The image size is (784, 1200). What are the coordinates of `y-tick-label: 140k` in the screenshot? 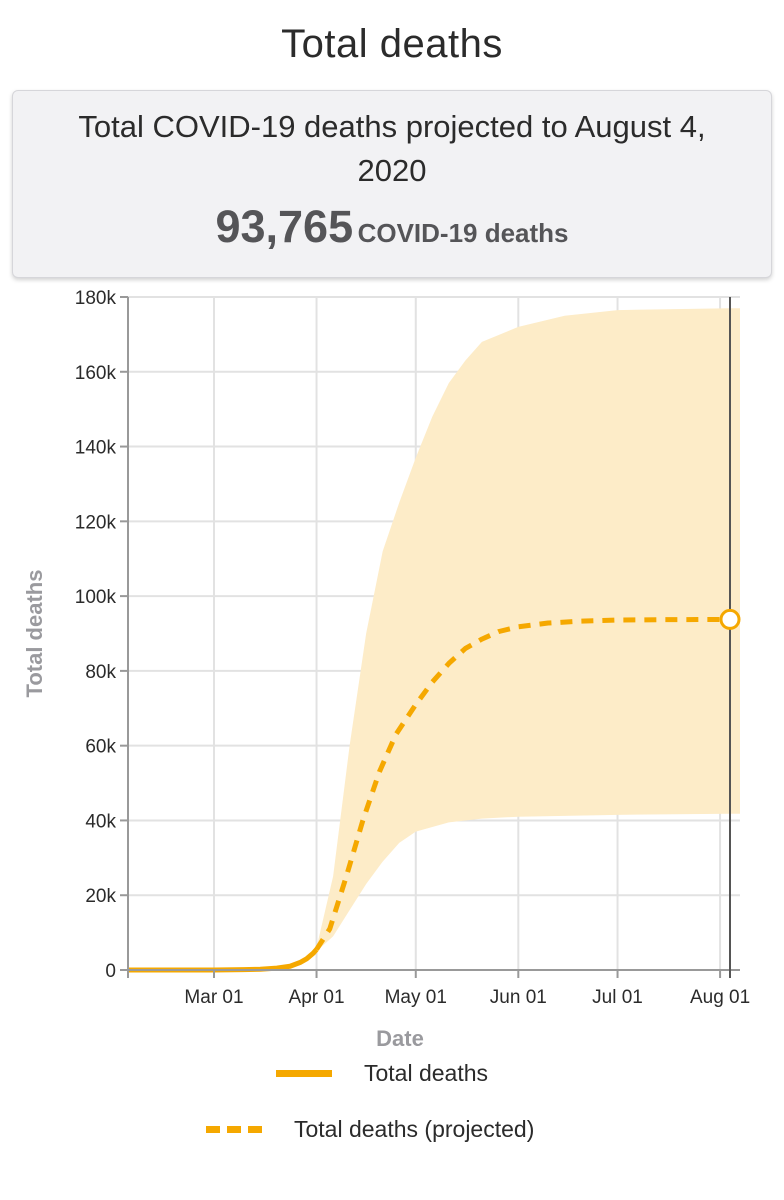 It's located at (96, 448).